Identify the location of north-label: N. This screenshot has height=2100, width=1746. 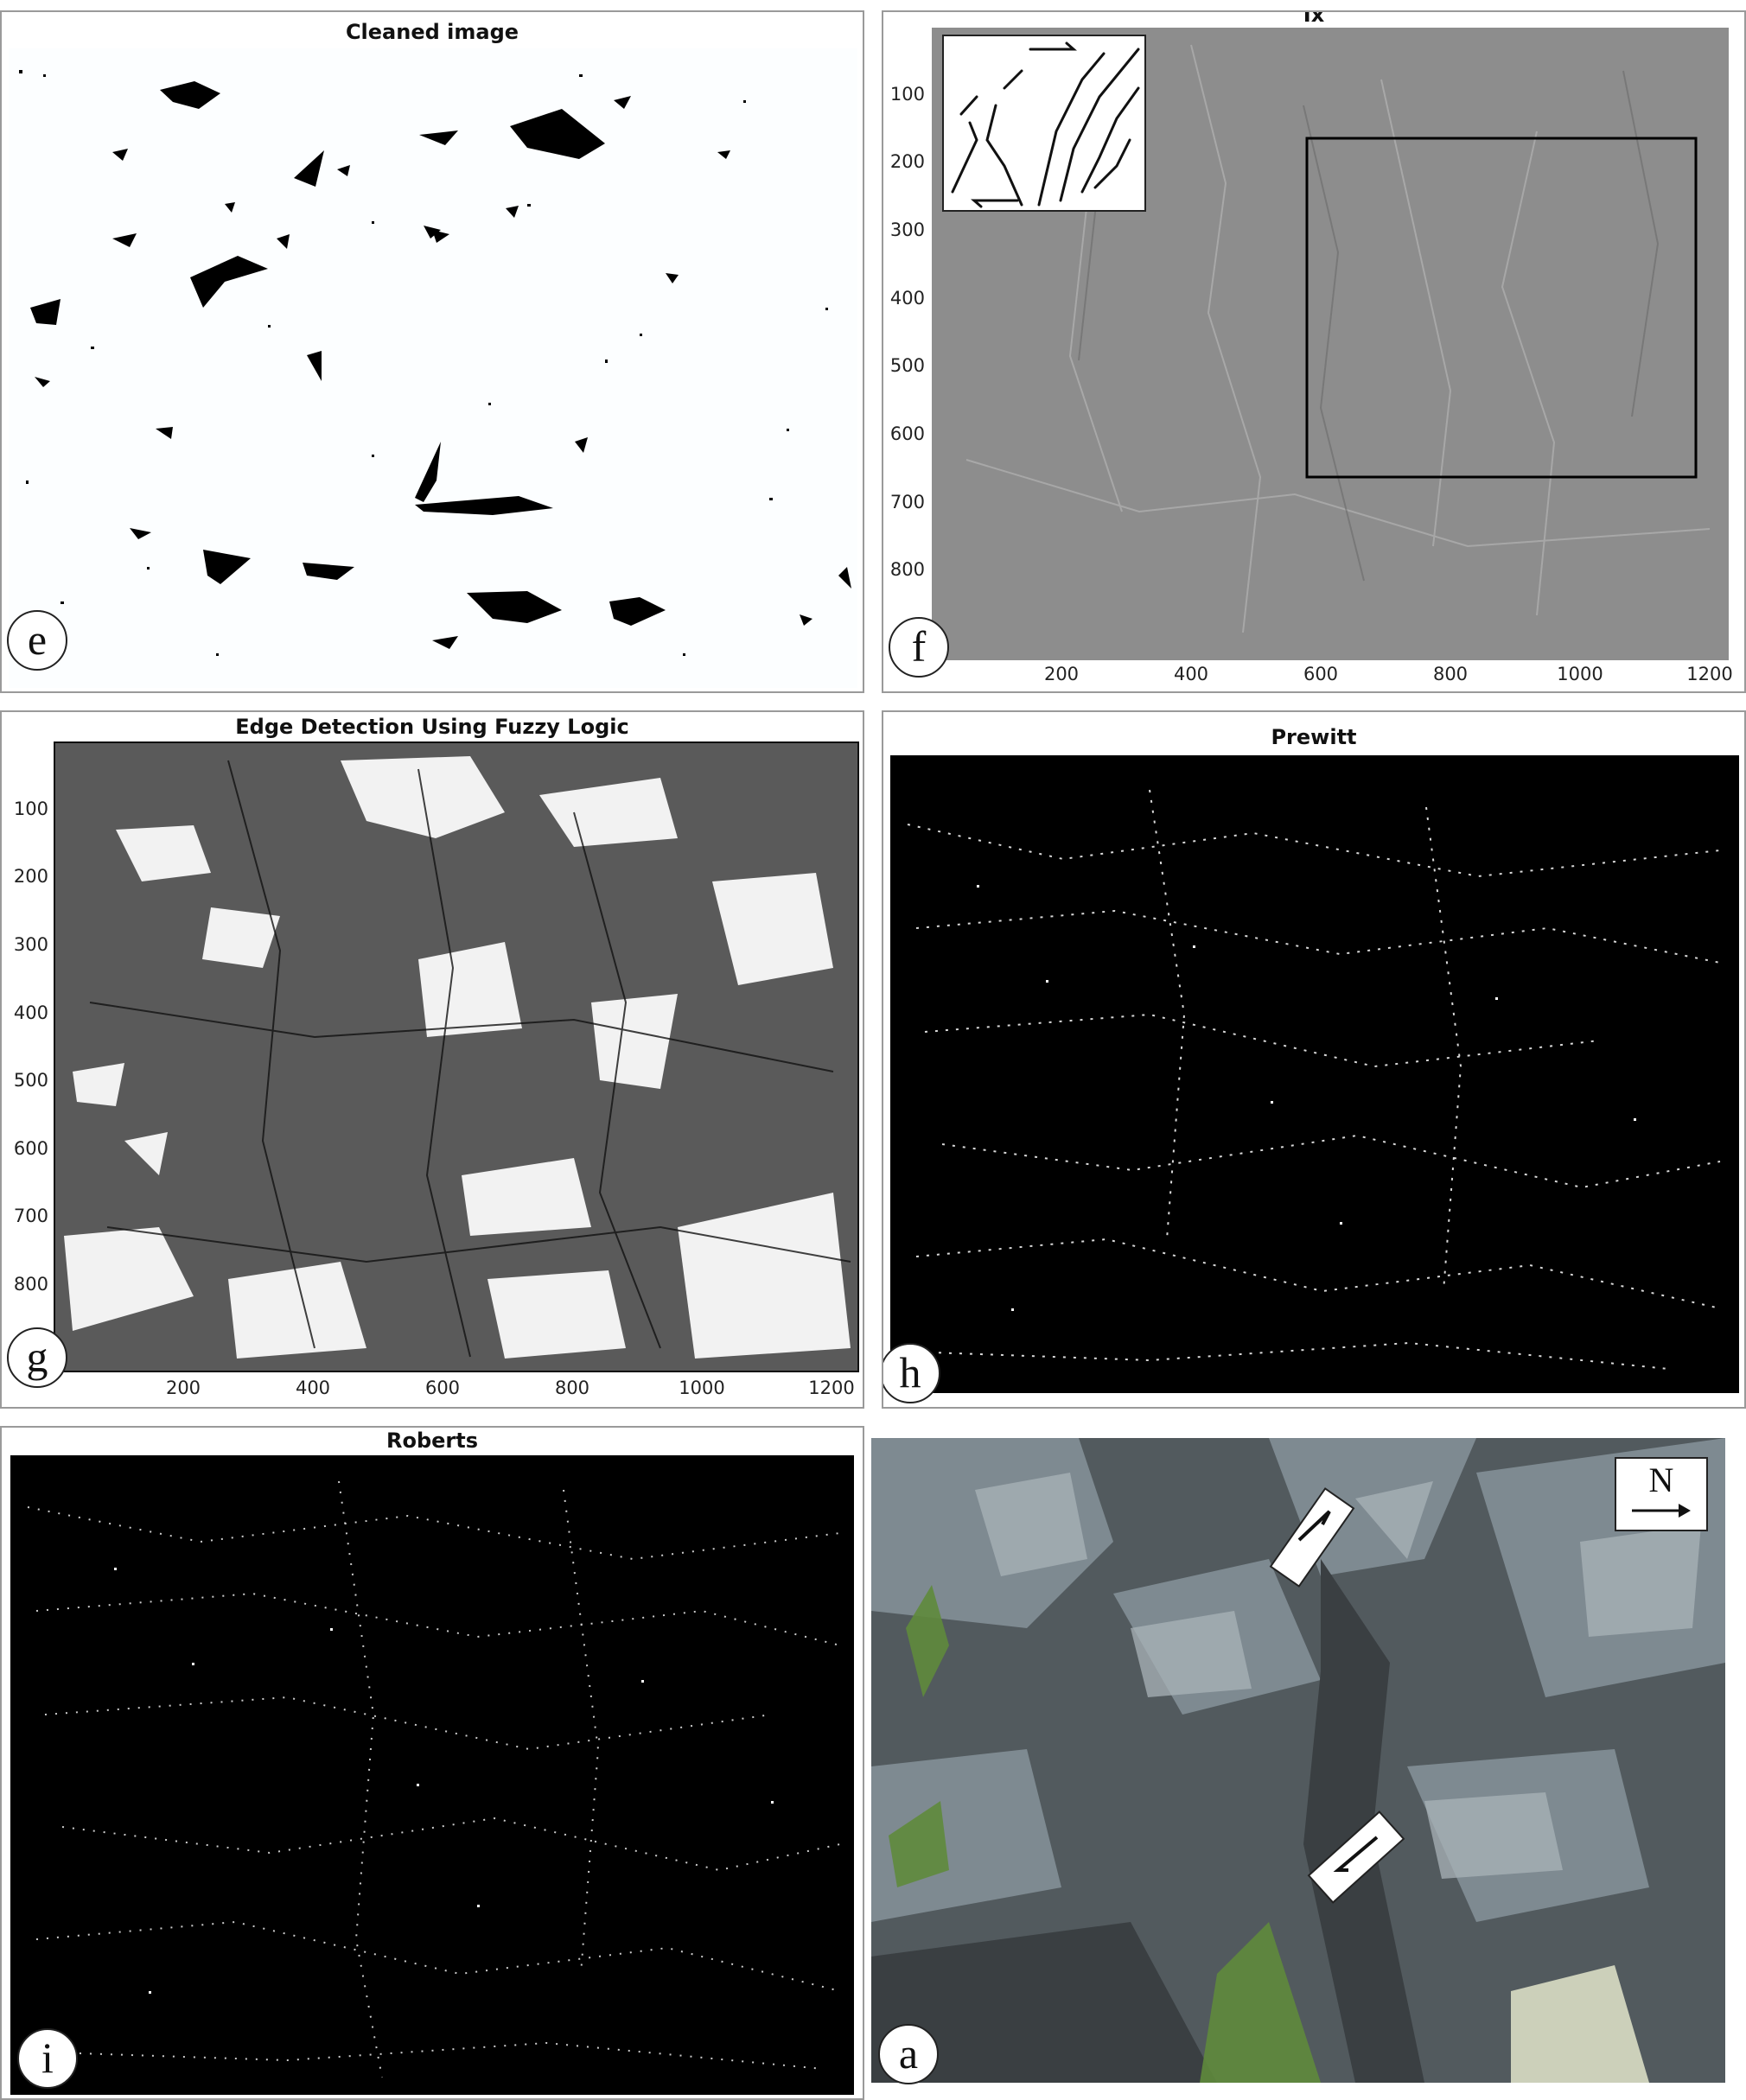
(1661, 1479).